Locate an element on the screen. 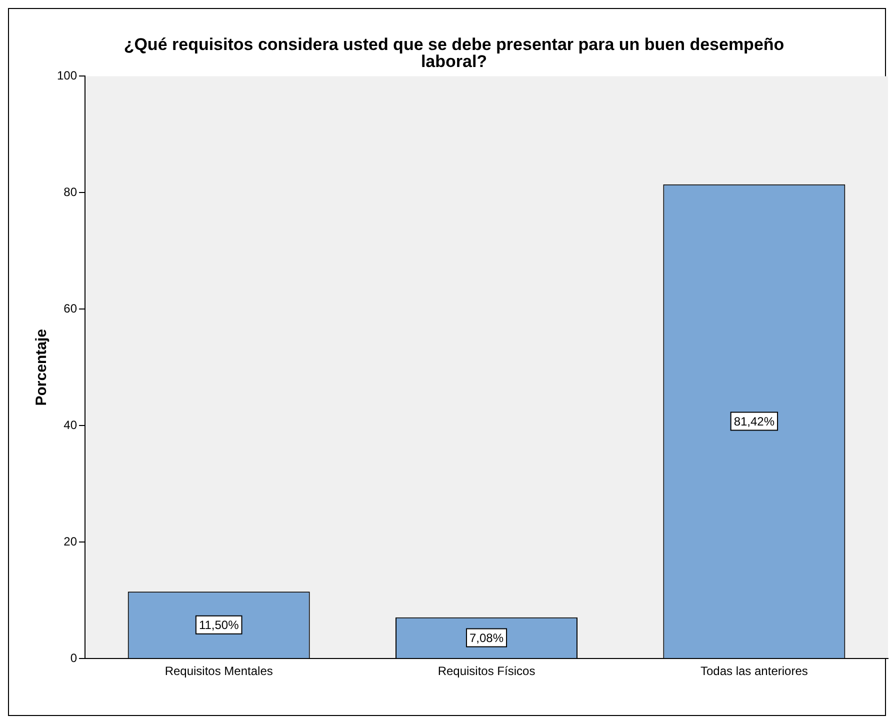 The image size is (896, 726). x-tick-label: Todas las anteriores is located at coordinates (754, 671).